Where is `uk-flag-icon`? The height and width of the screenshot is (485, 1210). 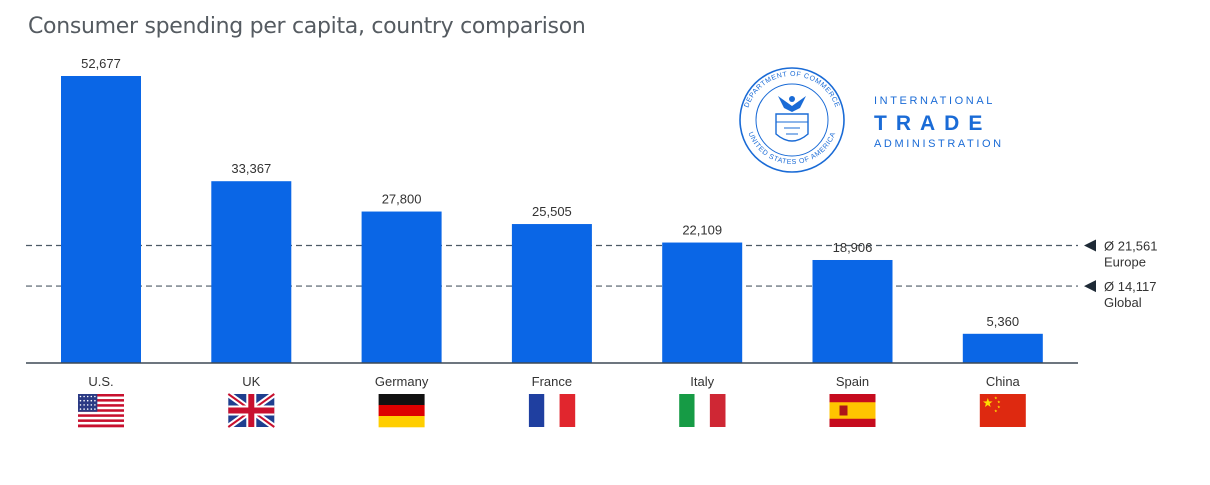
uk-flag-icon is located at coordinates (251, 410).